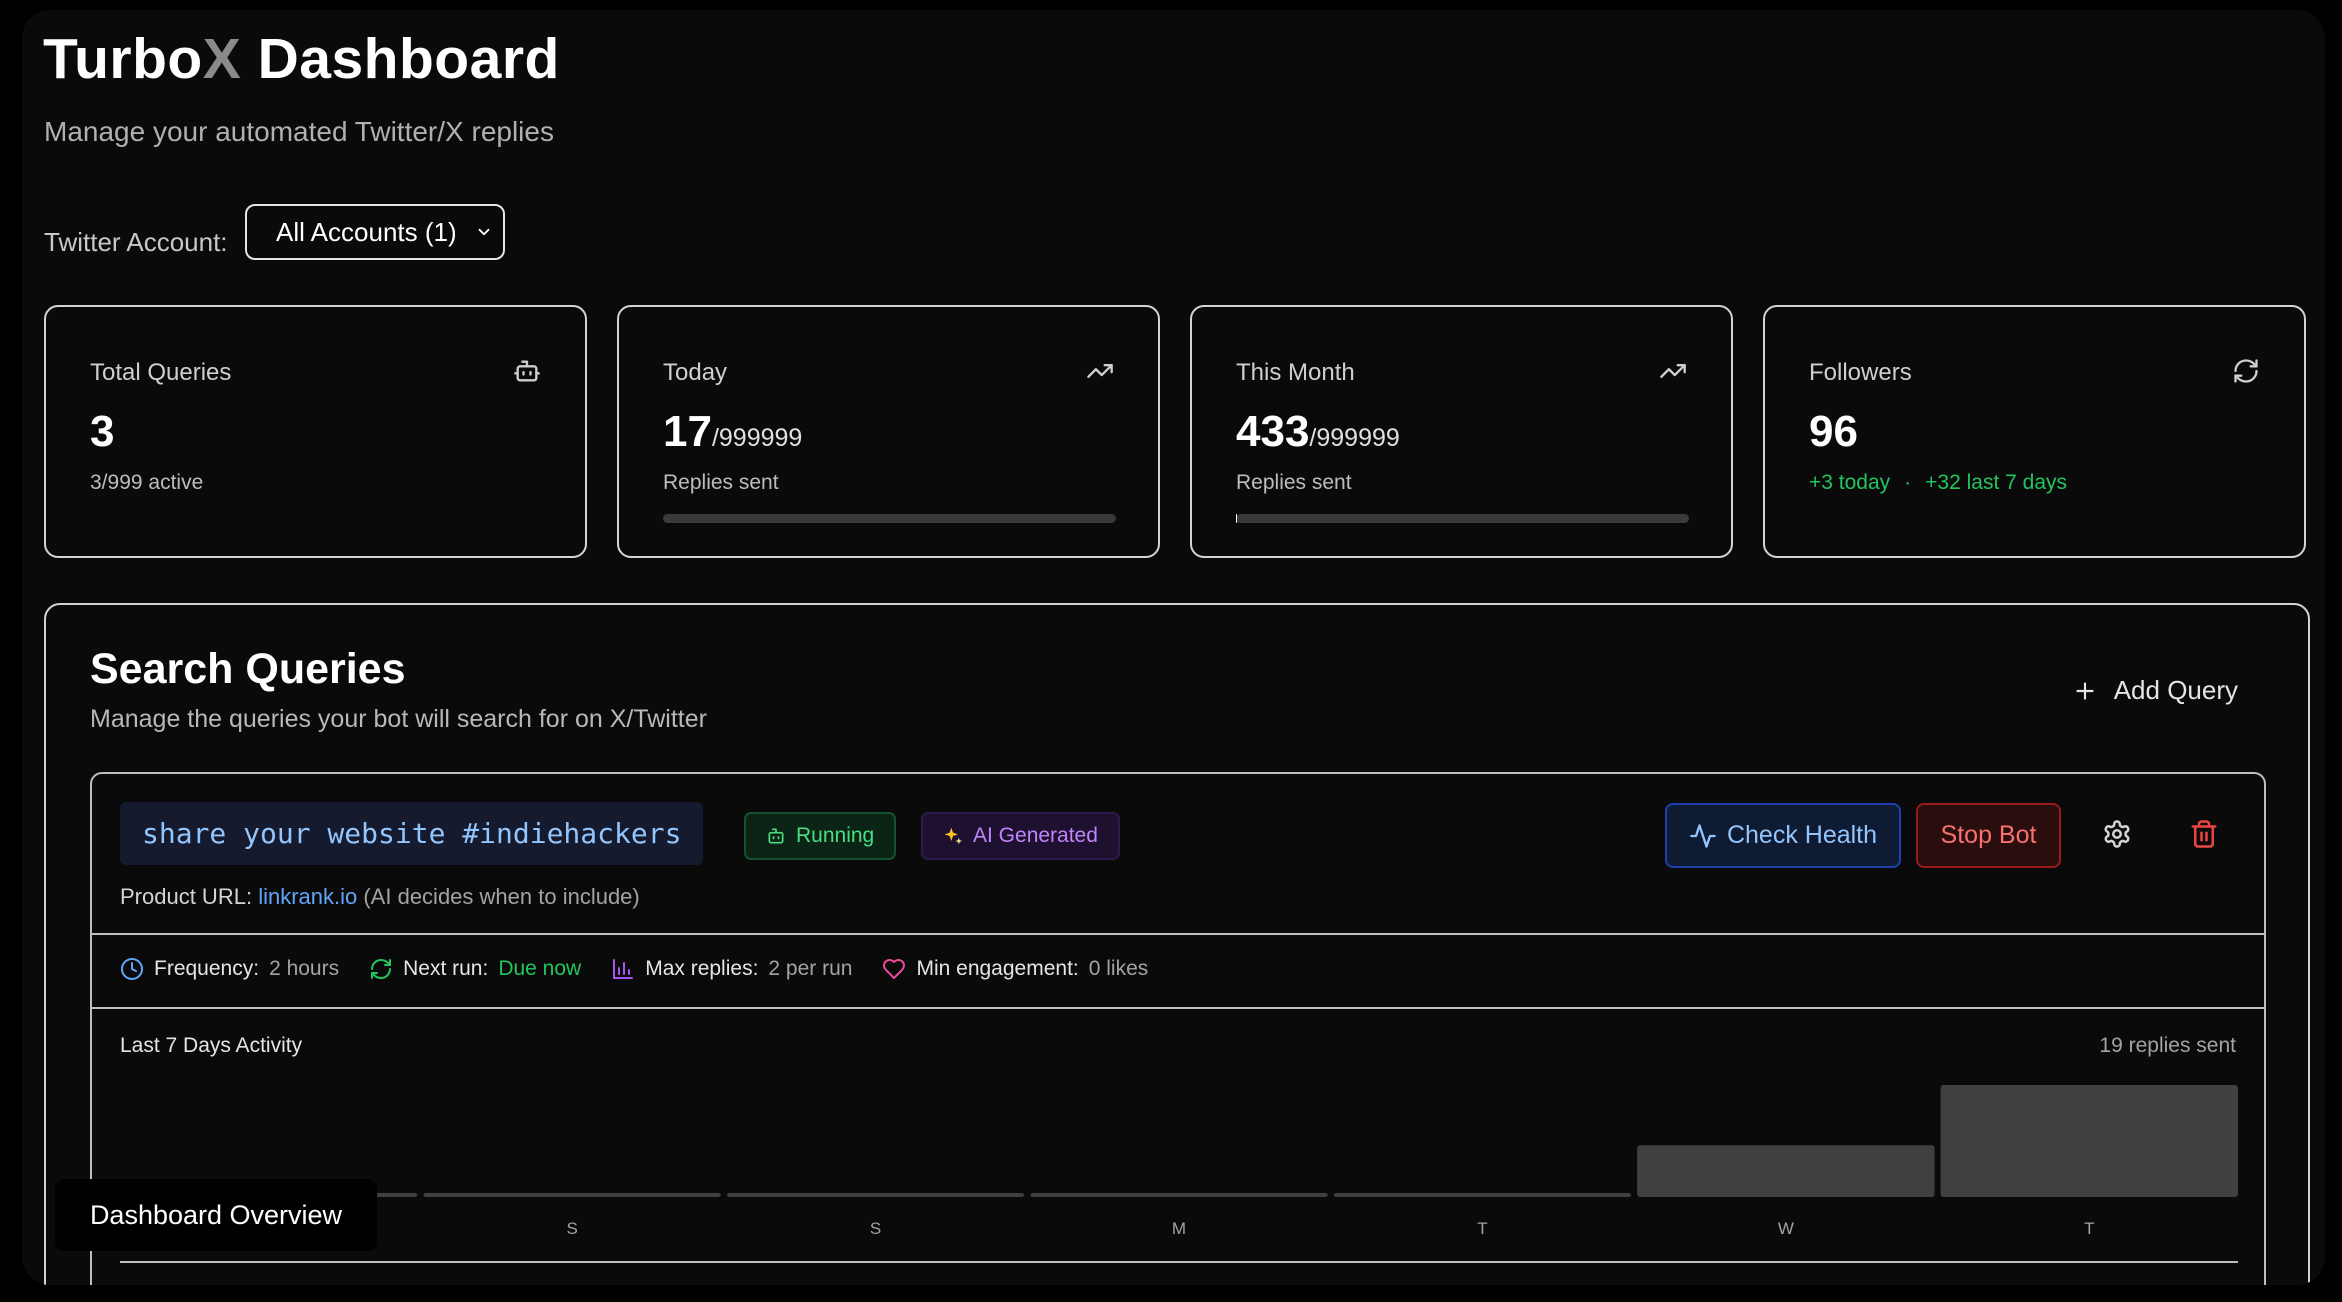 The height and width of the screenshot is (1302, 2342). I want to click on activity-bar-chart: FSSMTWT, so click(1179, 1161).